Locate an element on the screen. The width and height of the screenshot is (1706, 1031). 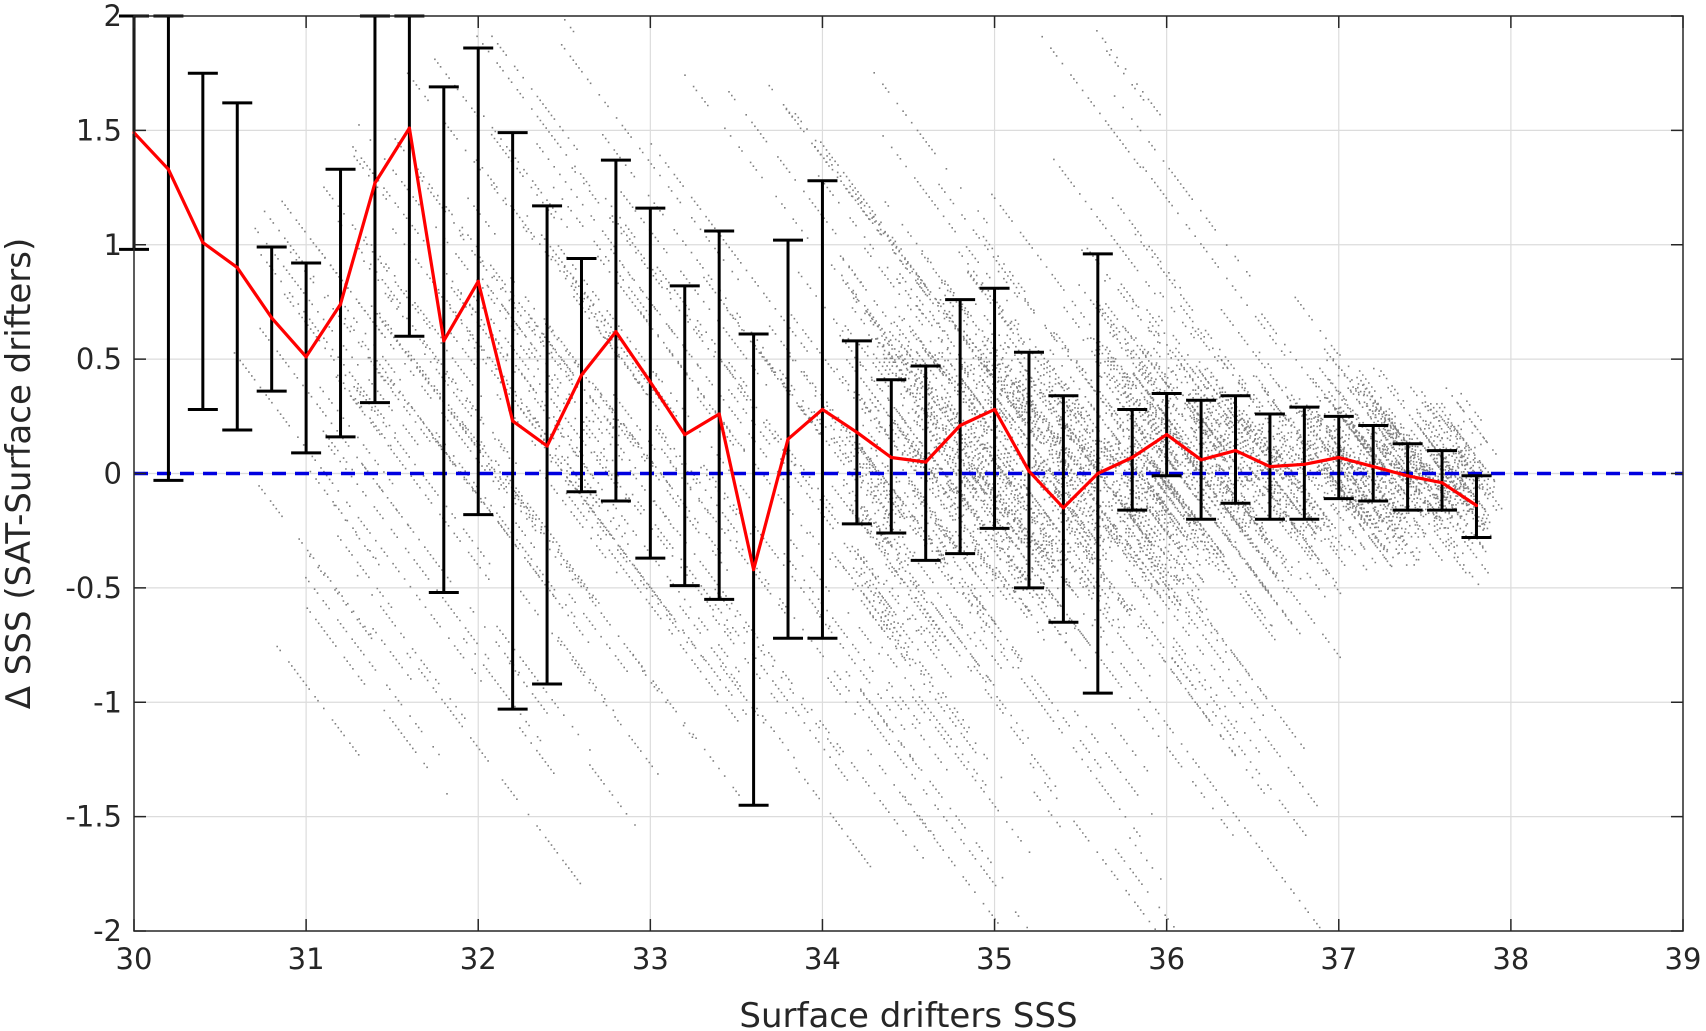
x-tick-label: 30 is located at coordinates (134, 959).